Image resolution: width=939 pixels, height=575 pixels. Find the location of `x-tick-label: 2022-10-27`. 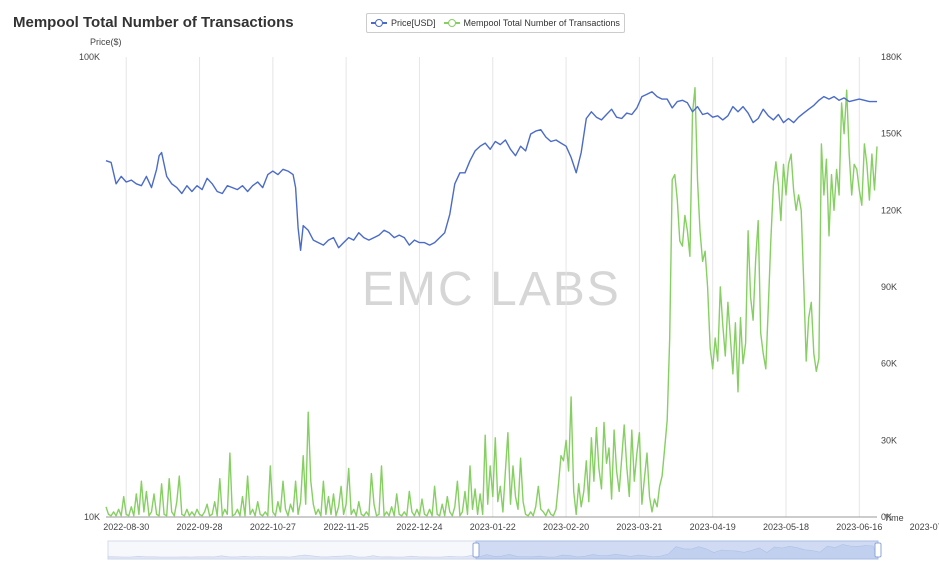

x-tick-label: 2022-10-27 is located at coordinates (273, 527).